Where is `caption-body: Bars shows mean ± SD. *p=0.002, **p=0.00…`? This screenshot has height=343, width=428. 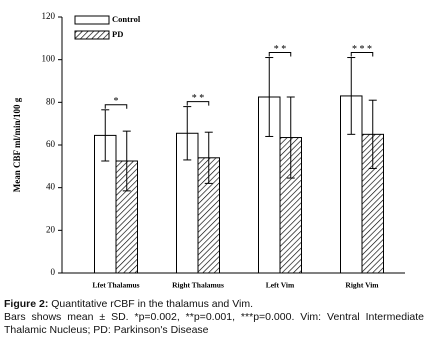
caption-body: Bars shows mean ± SD. *p=0.002, **p=0.00… is located at coordinates (214, 323).